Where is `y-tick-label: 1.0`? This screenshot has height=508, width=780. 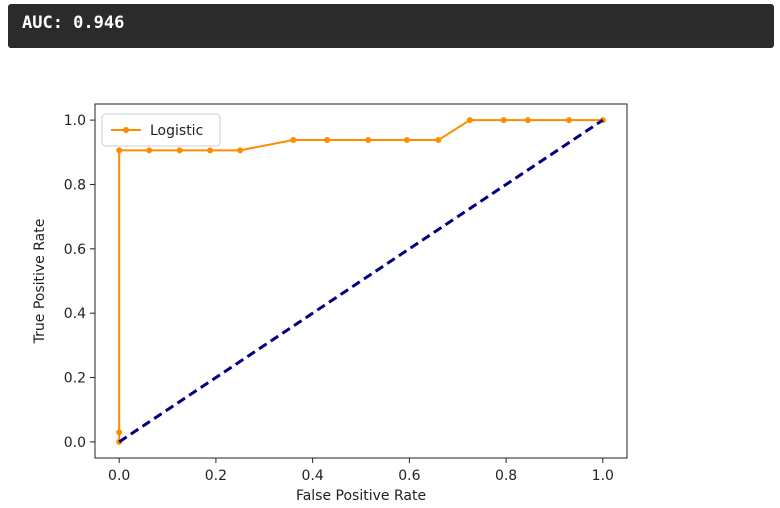
y-tick-label: 1.0 is located at coordinates (75, 121).